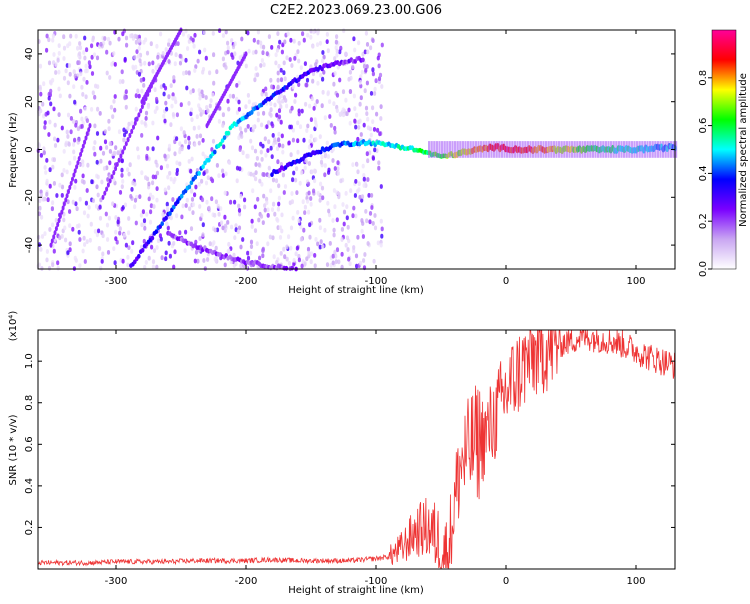 Image resolution: width=750 pixels, height=604 pixels. What do you see at coordinates (272, 175) in the screenshot?
I see `ridge-cell` at bounding box center [272, 175].